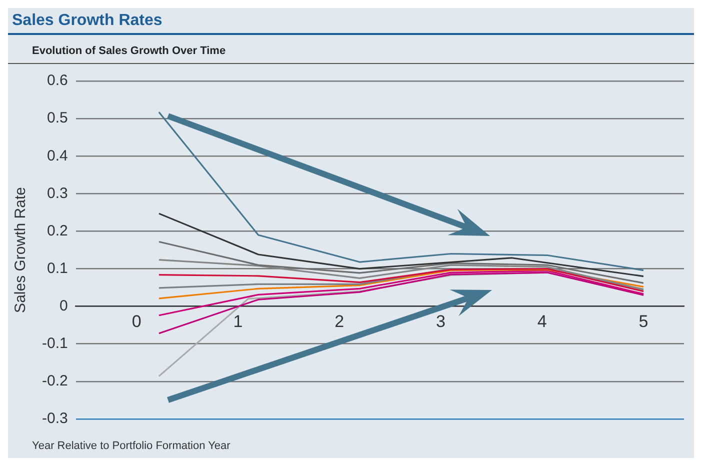 The width and height of the screenshot is (702, 470). I want to click on y-tick-label: 0.2, so click(57, 231).